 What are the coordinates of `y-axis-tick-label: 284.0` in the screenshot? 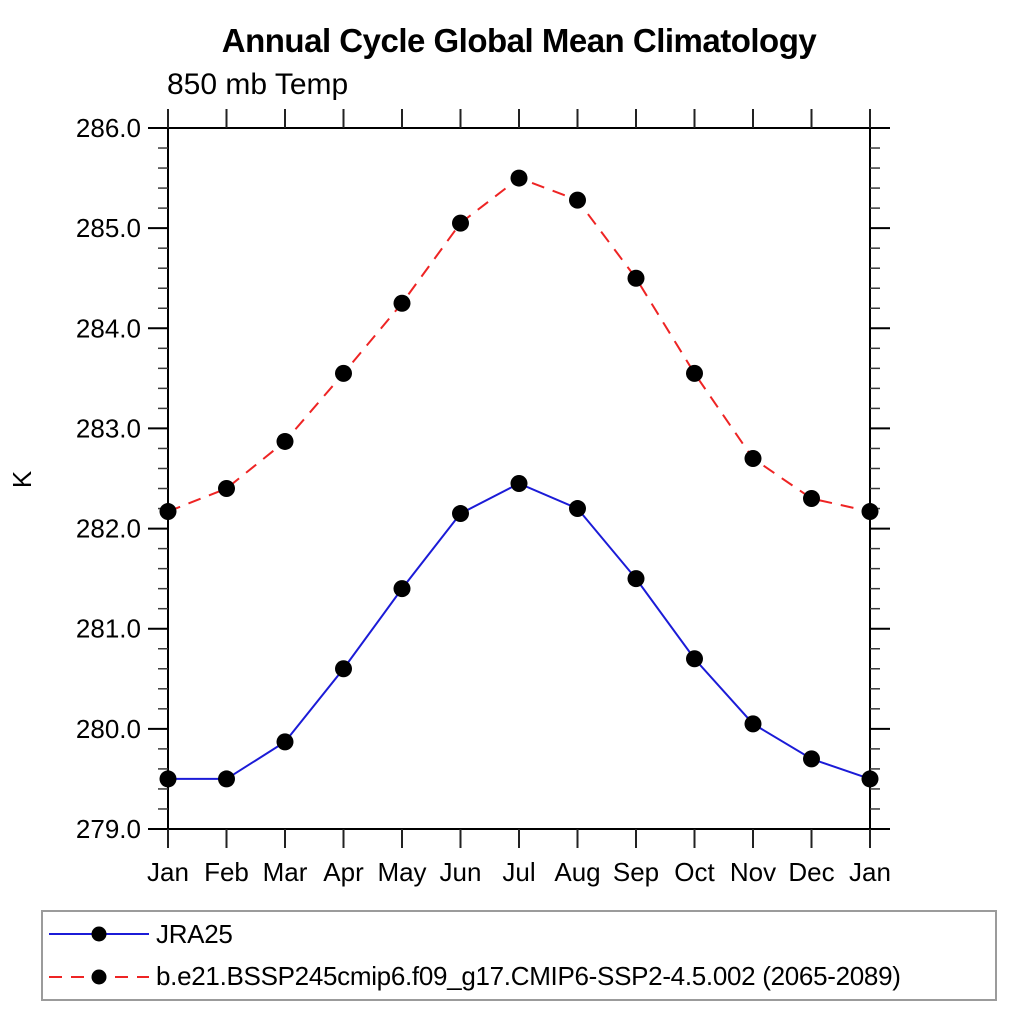 It's located at (108, 328).